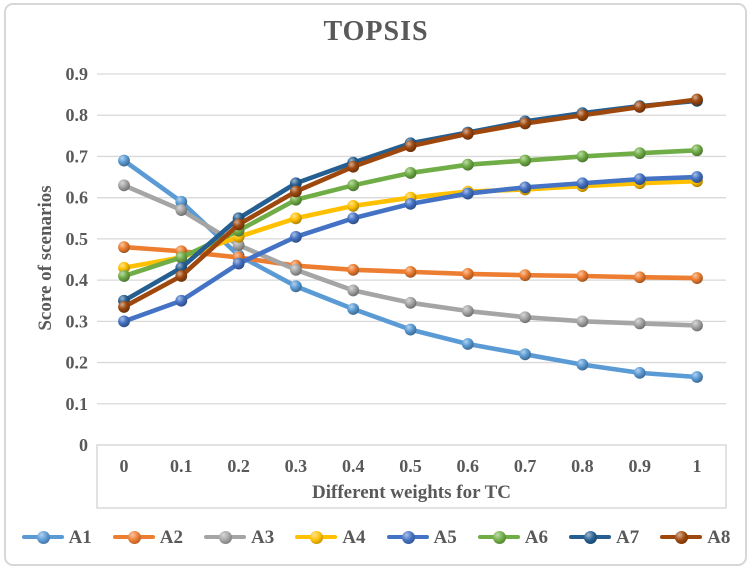 The image size is (752, 570). I want to click on legend-item-A8: A8, so click(695, 537).